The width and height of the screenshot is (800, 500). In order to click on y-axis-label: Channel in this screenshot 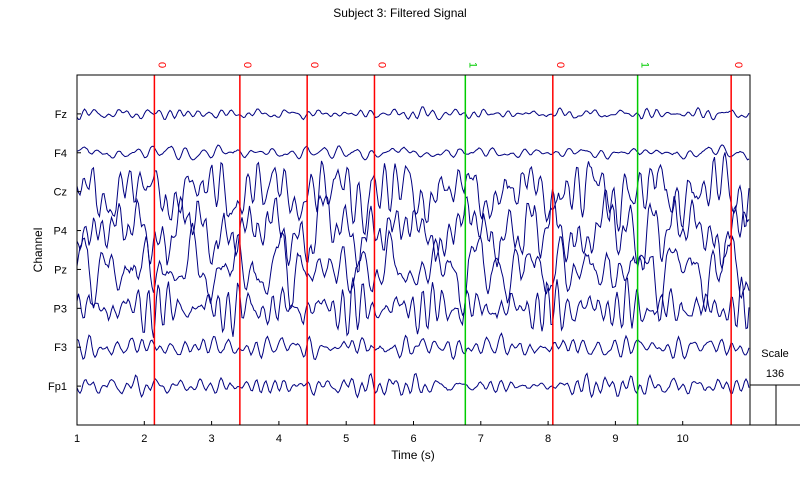, I will do `click(38, 250)`.